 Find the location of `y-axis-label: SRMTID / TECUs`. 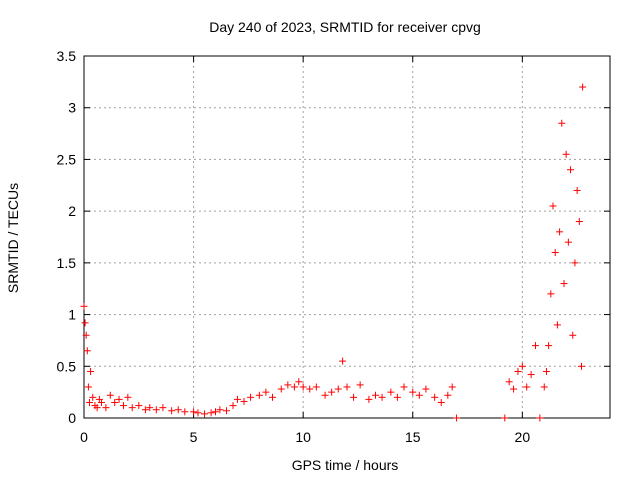

y-axis-label: SRMTID / TECUs is located at coordinates (13, 238).